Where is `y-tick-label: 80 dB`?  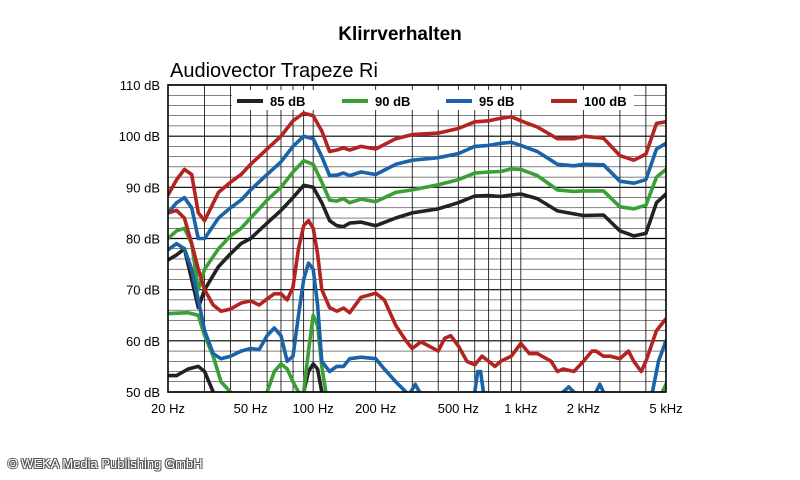 y-tick-label: 80 dB is located at coordinates (143, 239).